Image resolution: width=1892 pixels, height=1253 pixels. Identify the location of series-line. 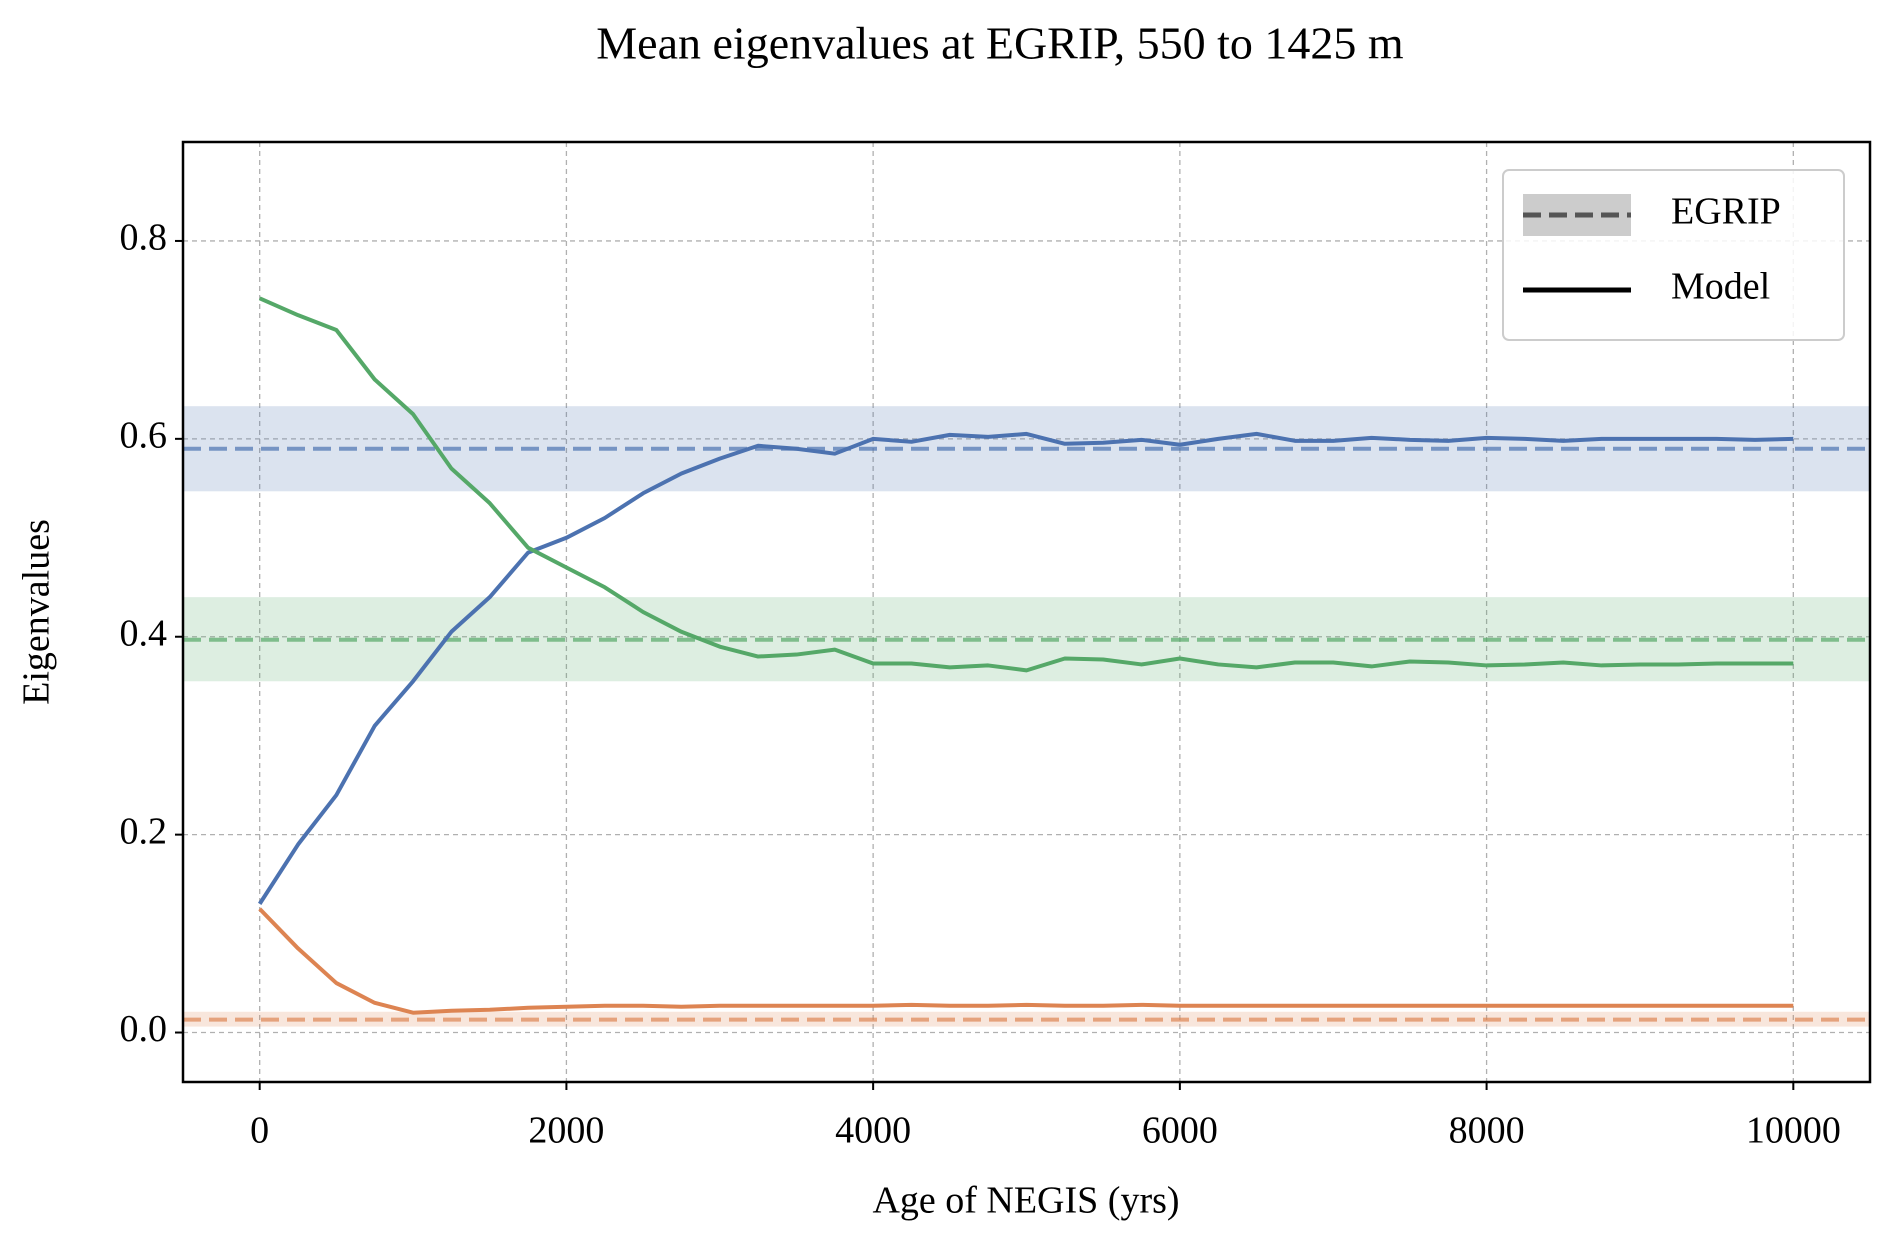
(1026, 961).